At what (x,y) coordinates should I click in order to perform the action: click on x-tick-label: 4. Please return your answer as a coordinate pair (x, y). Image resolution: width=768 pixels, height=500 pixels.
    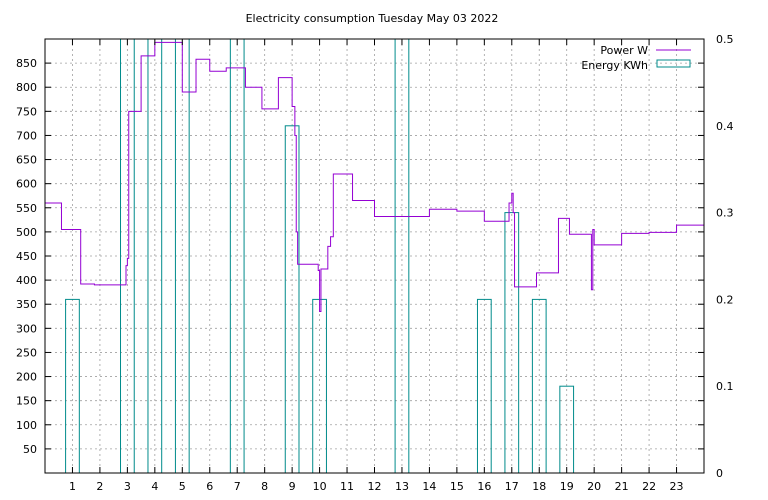
    Looking at the image, I should click on (154, 486).